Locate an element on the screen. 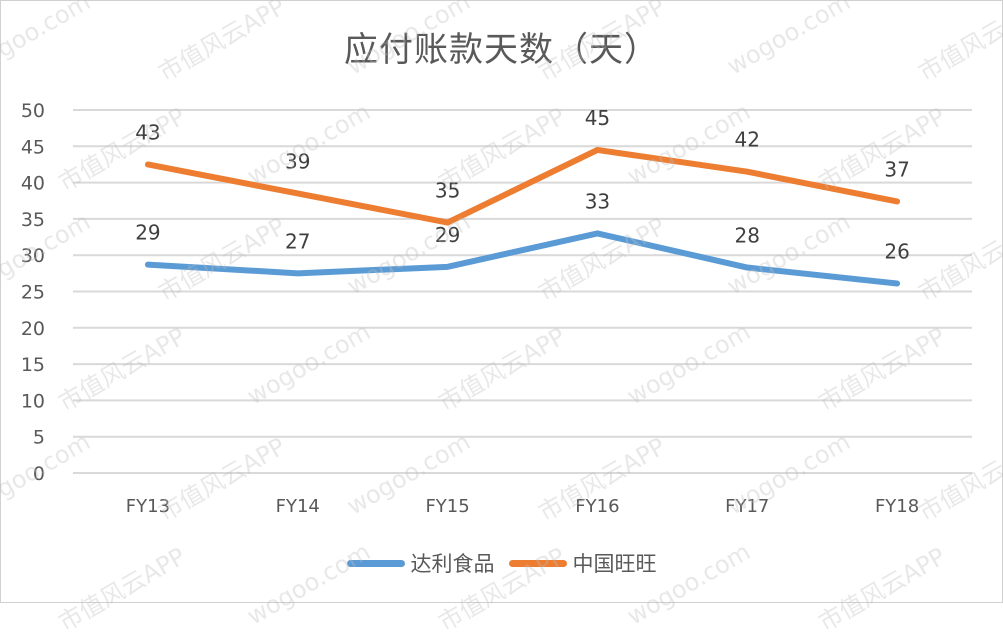  legend: 达利食品 中国旺旺 is located at coordinates (501, 563).